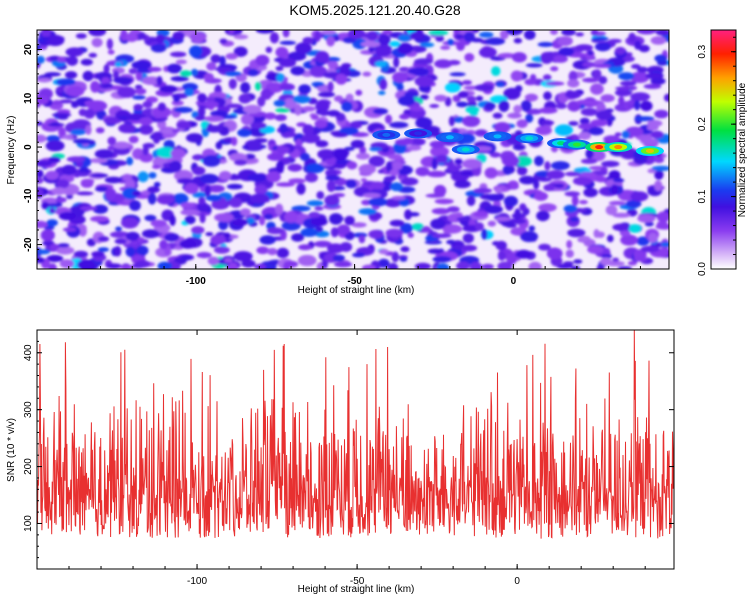 Image resolution: width=750 pixels, height=600 pixels. I want to click on y-tick-label: 200, so click(28, 466).